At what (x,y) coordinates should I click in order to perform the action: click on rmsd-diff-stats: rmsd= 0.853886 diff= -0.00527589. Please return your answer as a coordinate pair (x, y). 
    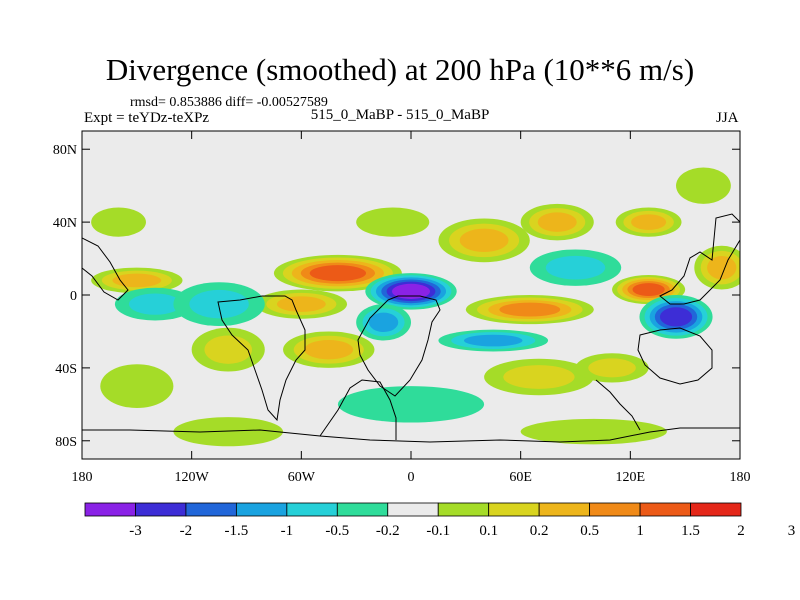
    Looking at the image, I should click on (229, 102).